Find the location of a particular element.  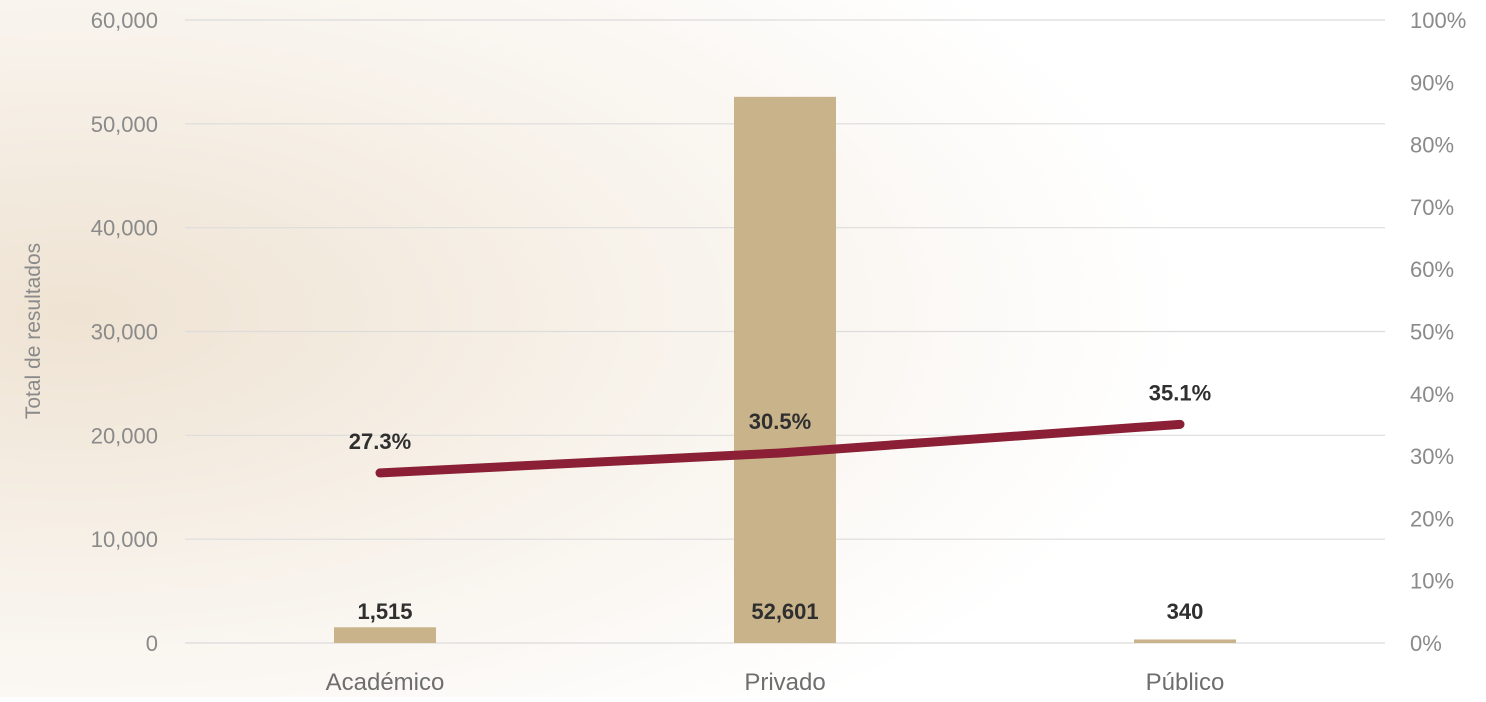

x-tick-label: Académico is located at coordinates (385, 682).